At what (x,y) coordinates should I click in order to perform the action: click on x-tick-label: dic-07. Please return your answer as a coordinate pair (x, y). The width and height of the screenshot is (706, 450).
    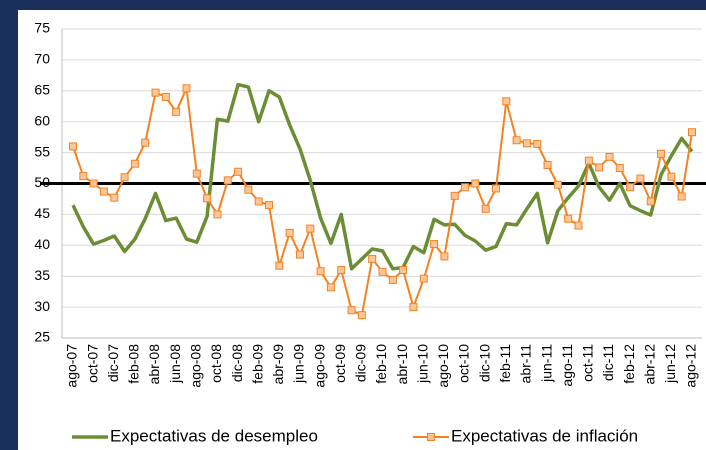
    Looking at the image, I should click on (113, 363).